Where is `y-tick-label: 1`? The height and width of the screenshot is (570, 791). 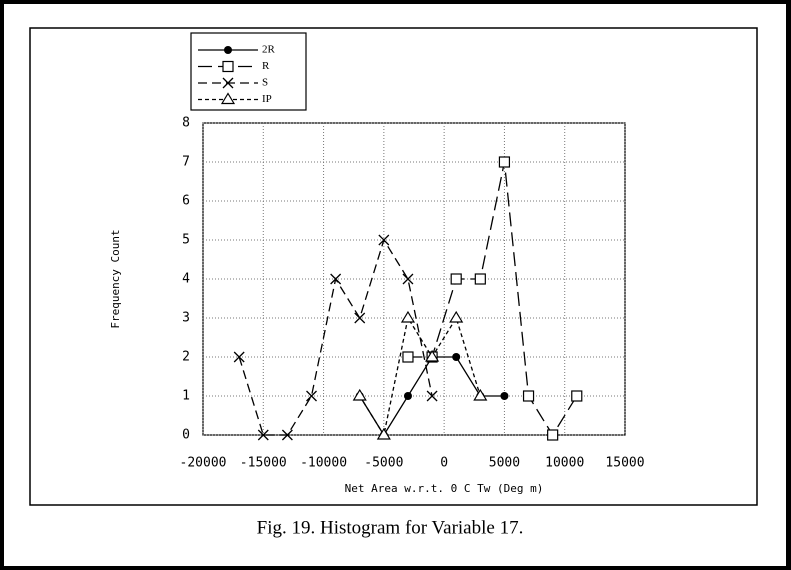 y-tick-label: 1 is located at coordinates (186, 396).